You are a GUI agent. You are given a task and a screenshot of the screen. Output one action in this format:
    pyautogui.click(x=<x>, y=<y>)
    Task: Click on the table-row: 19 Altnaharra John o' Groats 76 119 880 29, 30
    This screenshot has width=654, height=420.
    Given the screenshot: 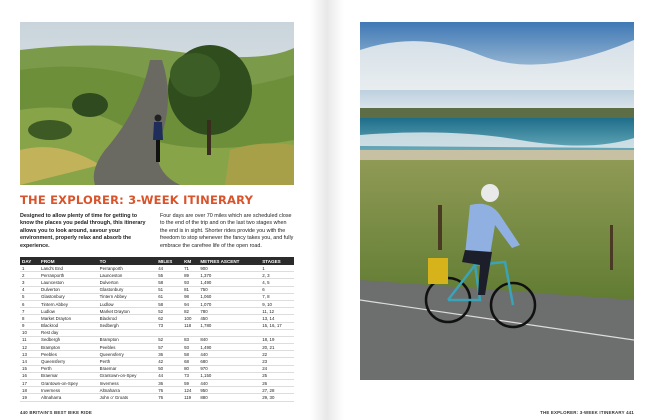 What is the action you would take?
    pyautogui.click(x=157, y=397)
    